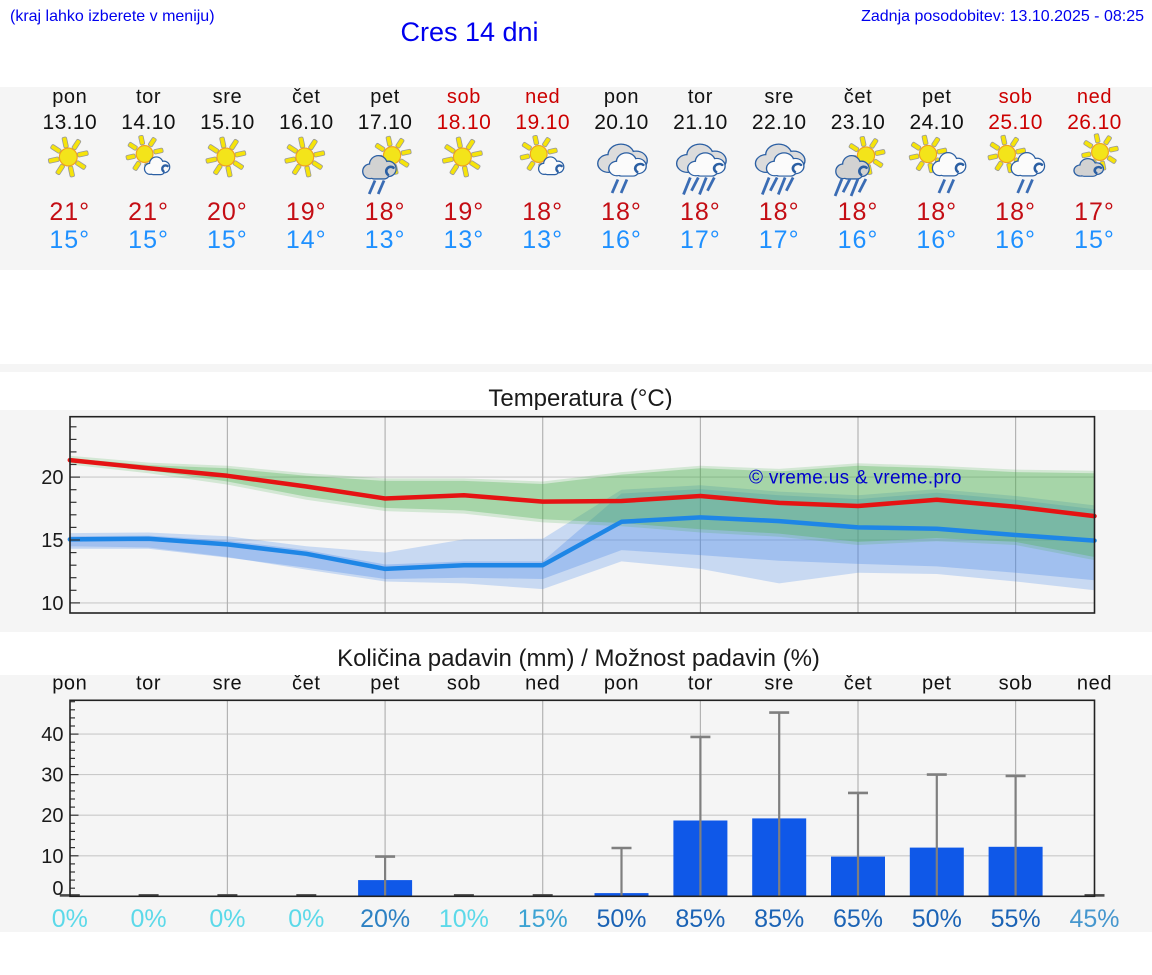 This screenshot has width=1152, height=975. What do you see at coordinates (385, 918) in the screenshot?
I see `svg-text: 20%` at bounding box center [385, 918].